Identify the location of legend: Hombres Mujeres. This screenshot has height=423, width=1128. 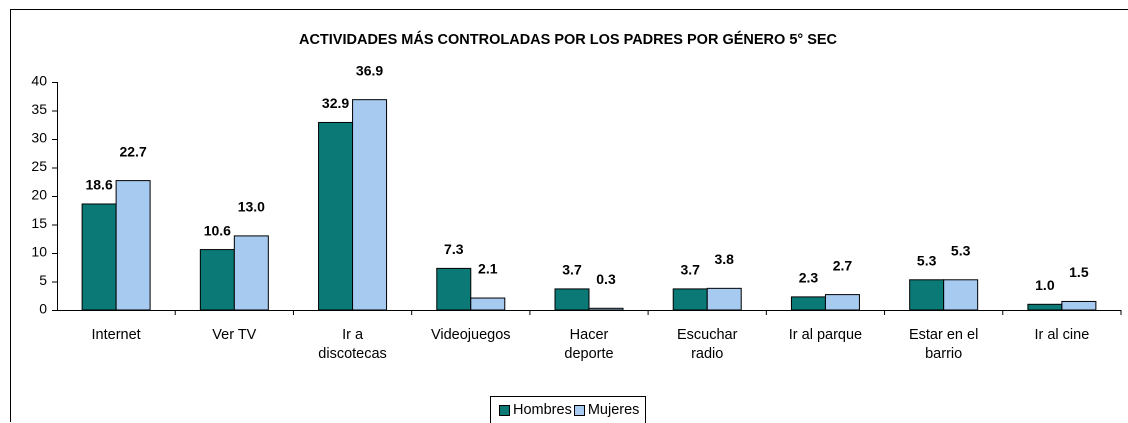
(568, 409).